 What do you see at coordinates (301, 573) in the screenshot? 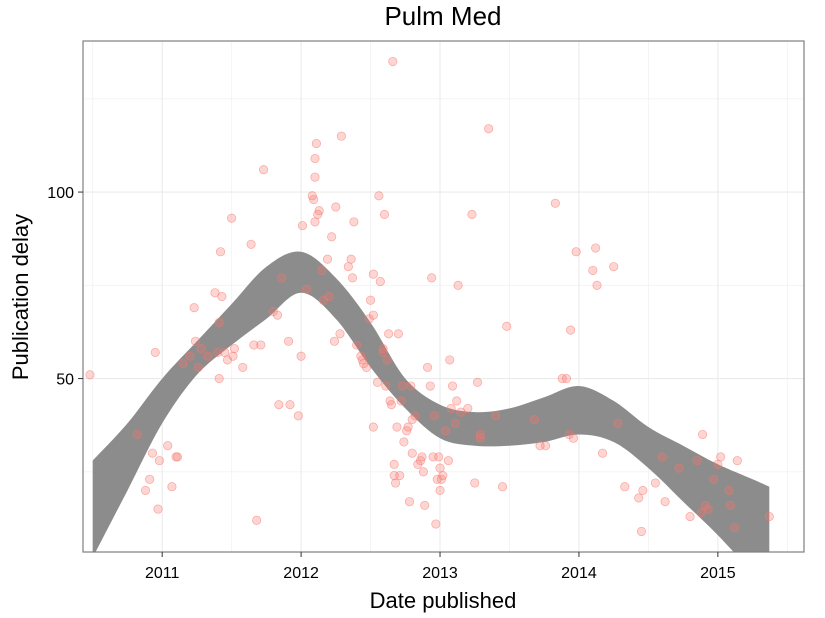
I see `x-tick-label: 2012` at bounding box center [301, 573].